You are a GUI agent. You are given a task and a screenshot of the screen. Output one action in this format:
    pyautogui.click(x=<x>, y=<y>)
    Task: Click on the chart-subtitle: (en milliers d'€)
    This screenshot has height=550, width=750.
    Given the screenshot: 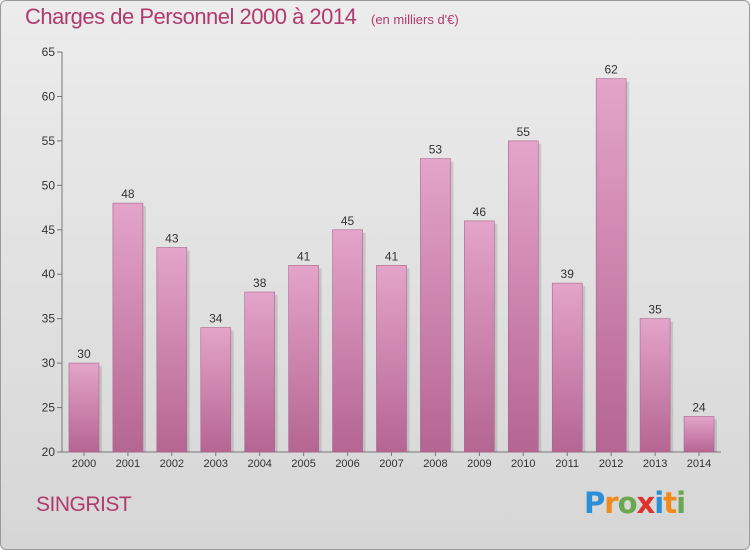 What is the action you would take?
    pyautogui.click(x=415, y=19)
    